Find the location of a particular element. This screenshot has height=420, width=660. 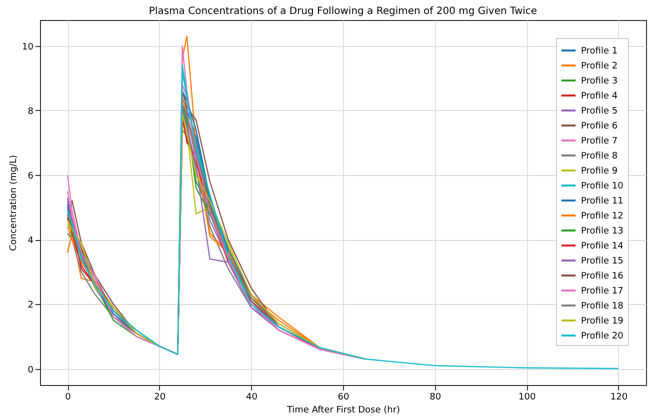

legend-label: Profile 6 is located at coordinates (599, 127).